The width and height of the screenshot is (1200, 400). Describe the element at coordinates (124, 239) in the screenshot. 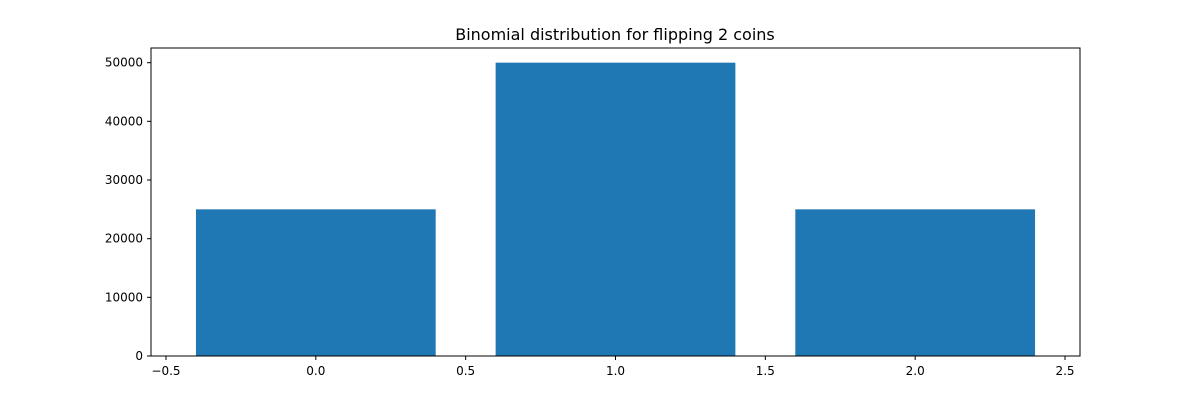

I see `y-tick-label: 20000` at that location.